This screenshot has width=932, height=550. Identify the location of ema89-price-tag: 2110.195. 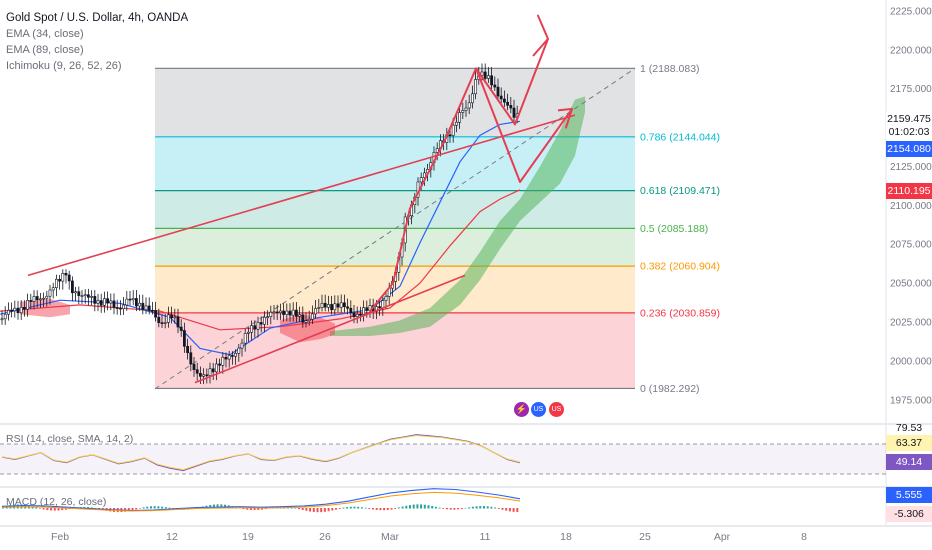
(909, 191).